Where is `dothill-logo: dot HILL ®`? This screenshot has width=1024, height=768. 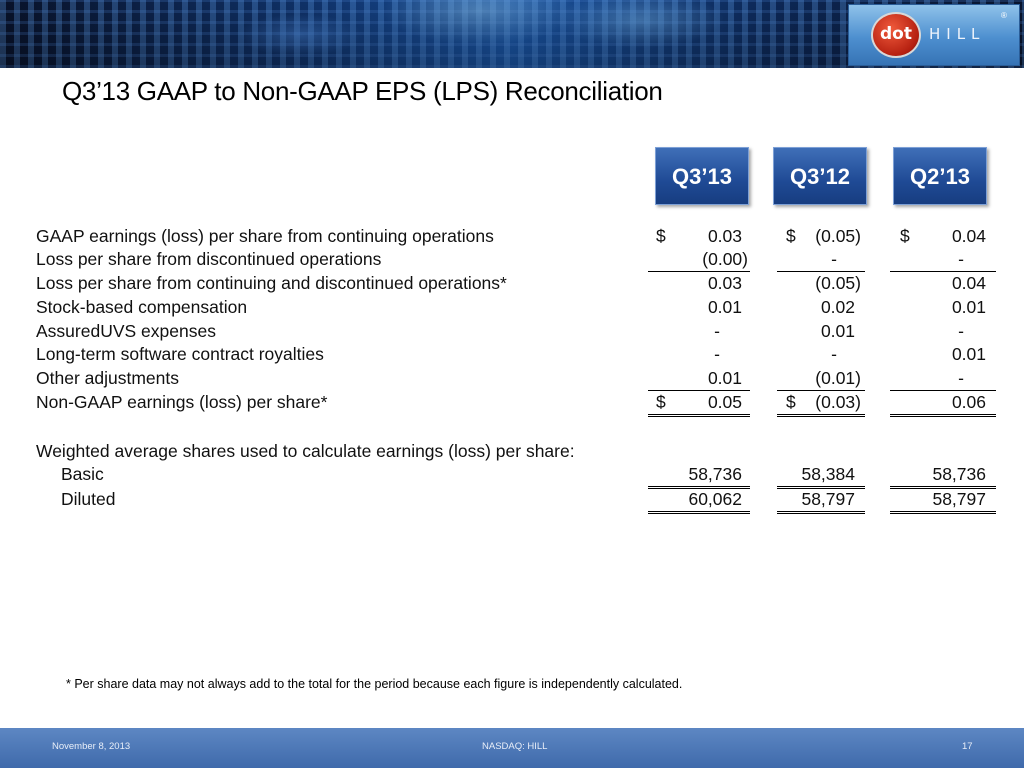 dothill-logo: dot HILL ® is located at coordinates (934, 35).